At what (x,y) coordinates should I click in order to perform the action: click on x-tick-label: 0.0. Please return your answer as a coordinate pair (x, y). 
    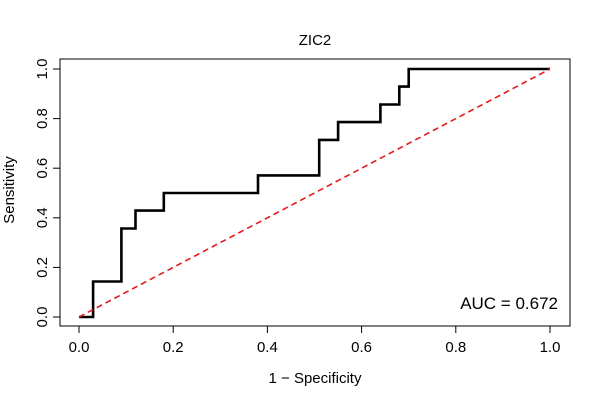
    Looking at the image, I should click on (79, 347).